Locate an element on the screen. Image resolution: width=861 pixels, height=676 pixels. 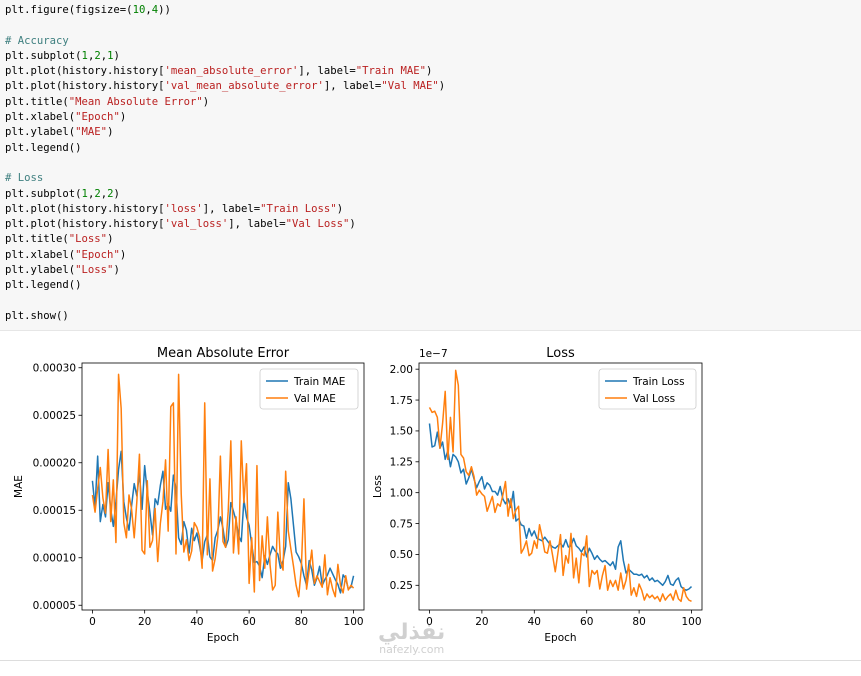
watermark-logo: نفذلي nafezly.com is located at coordinates (411, 639).